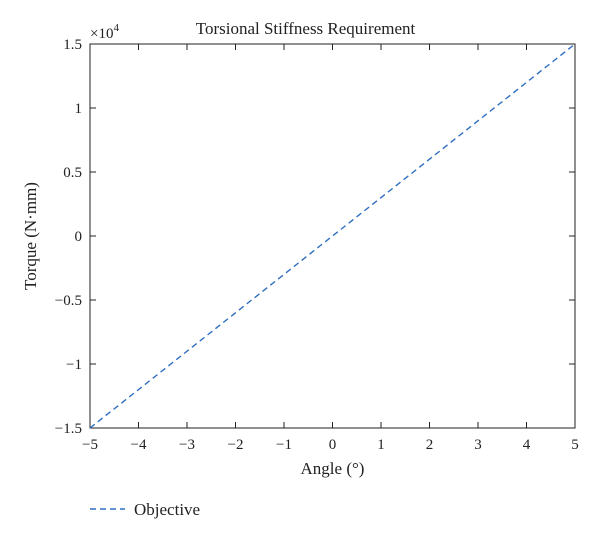  What do you see at coordinates (68, 301) in the screenshot?
I see `y-tick-label: −0.5` at bounding box center [68, 301].